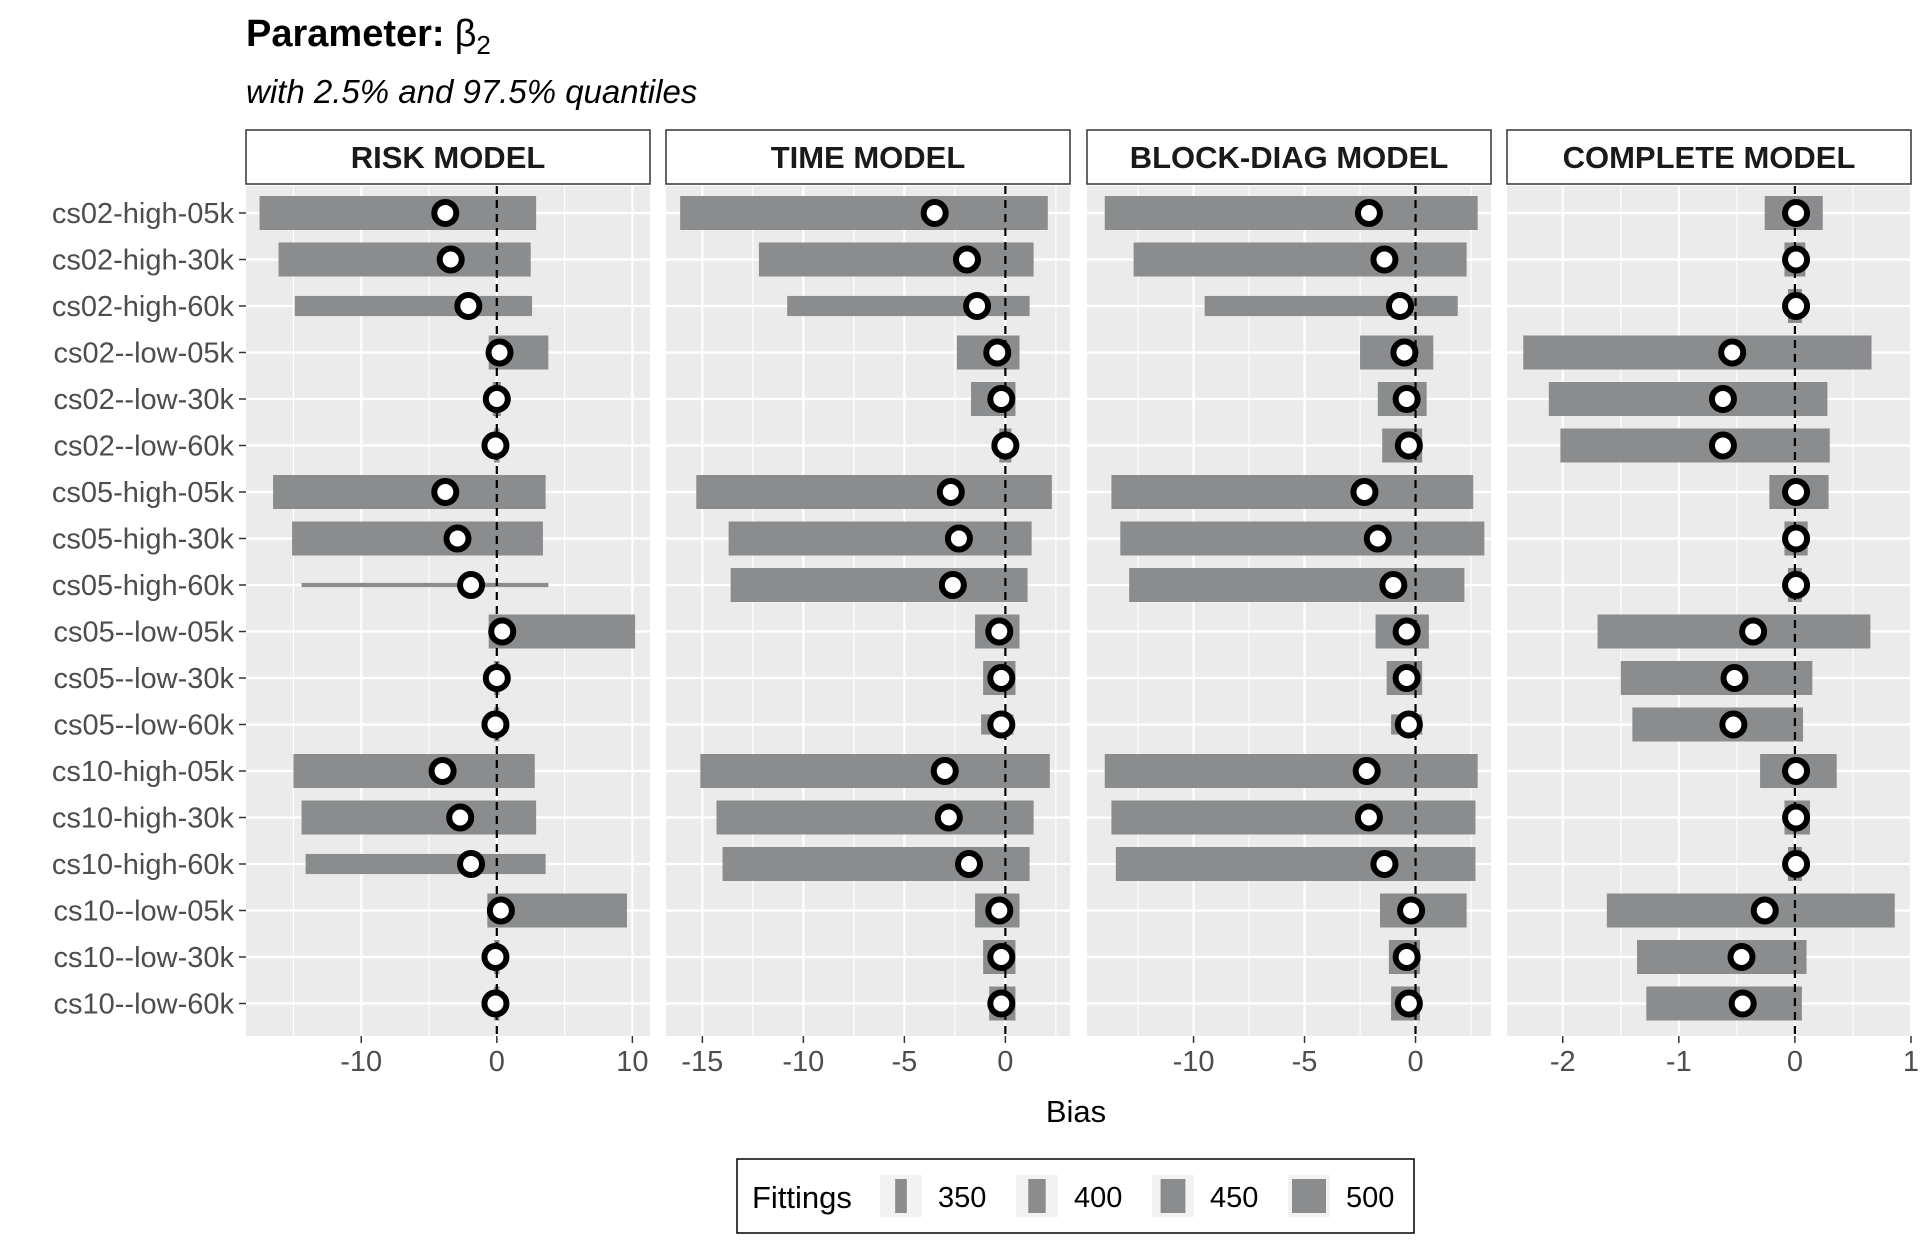 Image resolution: width=1920 pixels, height=1248 pixels. What do you see at coordinates (632, 1062) in the screenshot?
I see `x-tick-label: 10` at bounding box center [632, 1062].